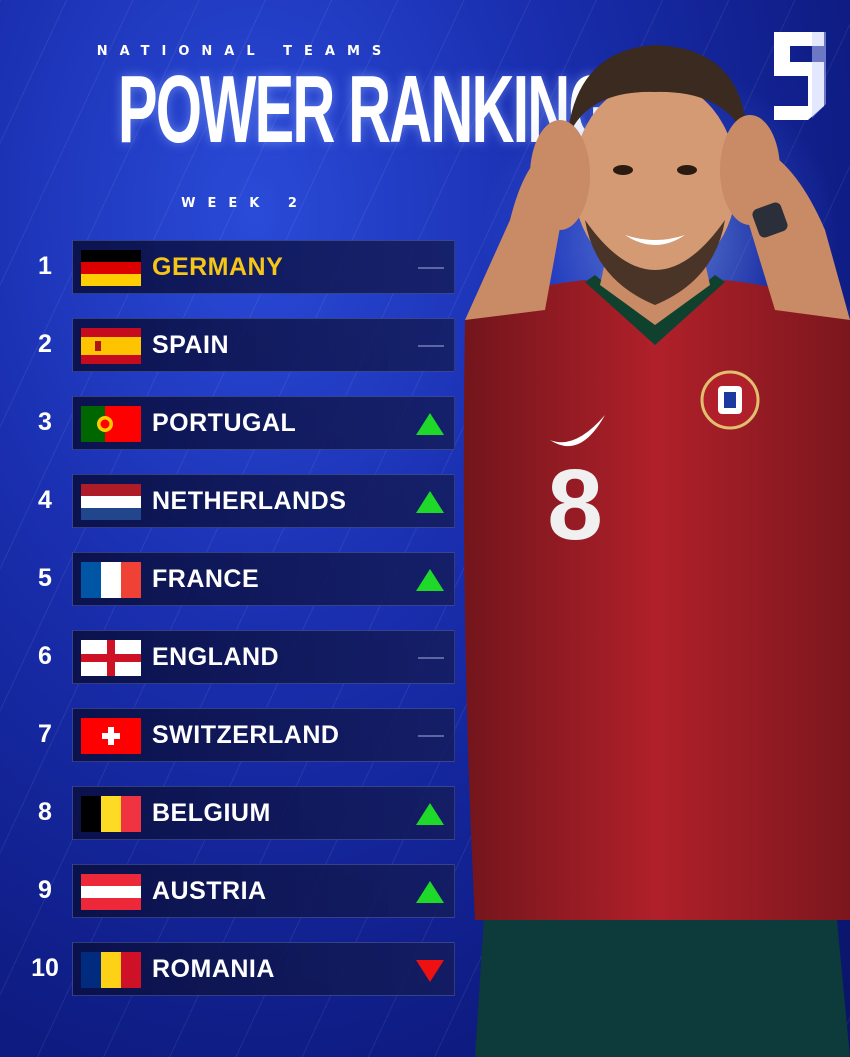 Image resolution: width=850 pixels, height=1057 pixels. What do you see at coordinates (206, 579) in the screenshot?
I see `country-name: FRANCE` at bounding box center [206, 579].